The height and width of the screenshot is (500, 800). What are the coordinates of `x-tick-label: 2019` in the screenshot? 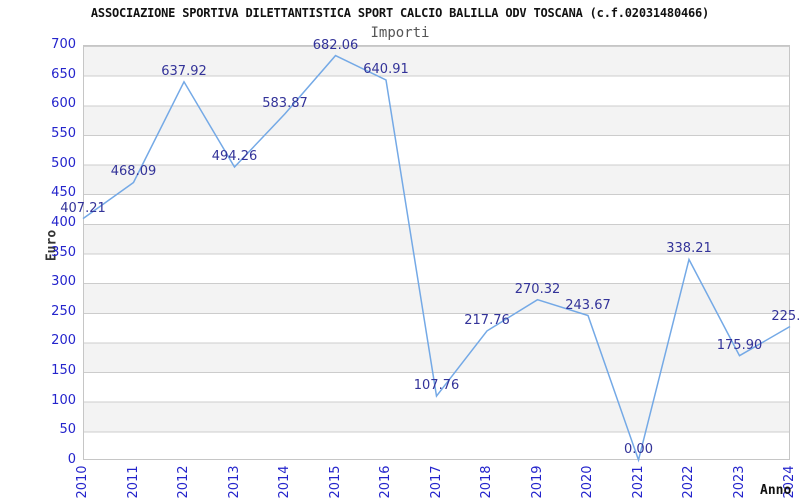 It's located at (537, 482).